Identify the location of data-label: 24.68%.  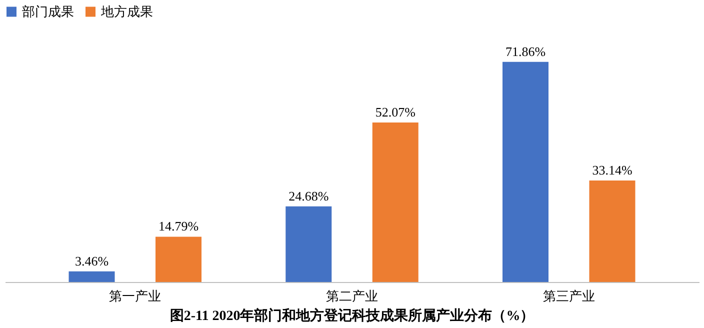
(308, 196).